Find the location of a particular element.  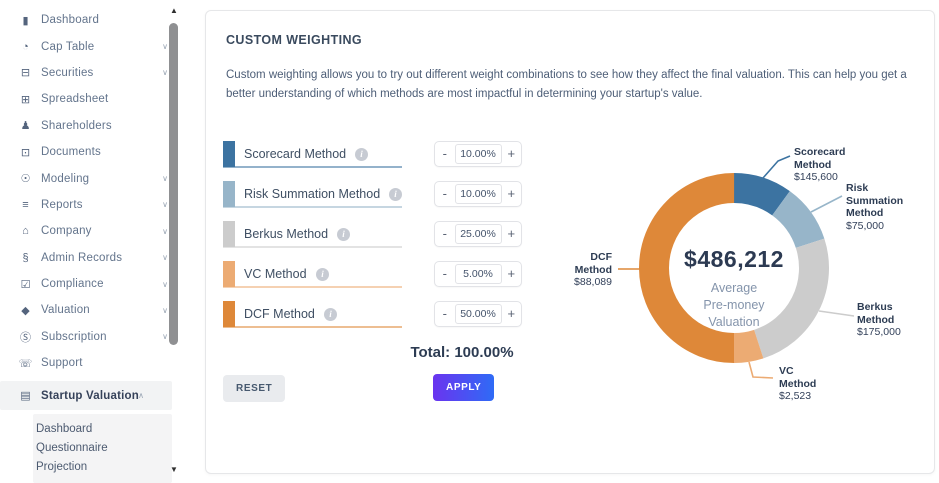

sidebar-item-label: Spreadsheet is located at coordinates (75, 99).